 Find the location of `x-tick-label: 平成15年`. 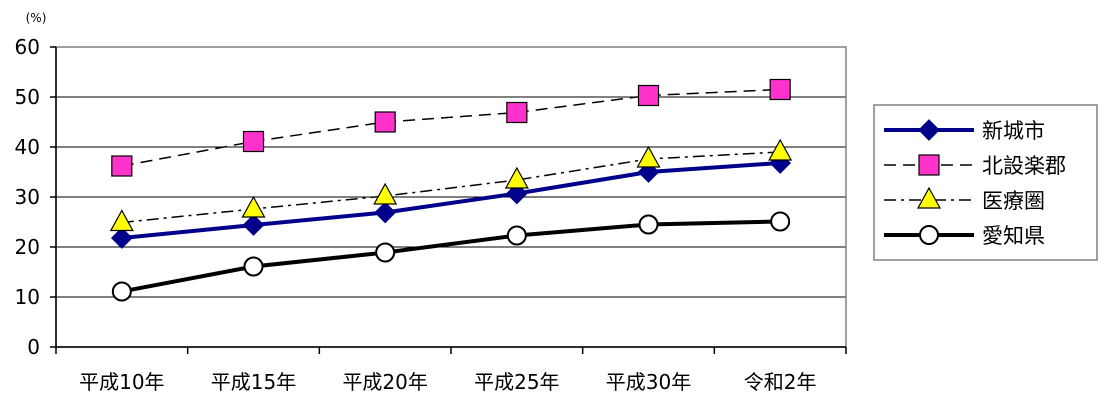

x-tick-label: 平成15年 is located at coordinates (253, 382).